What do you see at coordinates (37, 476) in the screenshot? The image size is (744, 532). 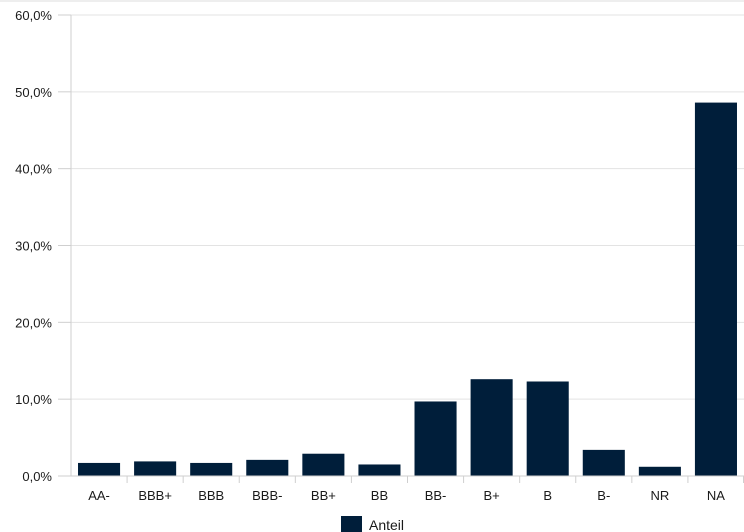 I see `y-tick-label: 0,0%` at bounding box center [37, 476].